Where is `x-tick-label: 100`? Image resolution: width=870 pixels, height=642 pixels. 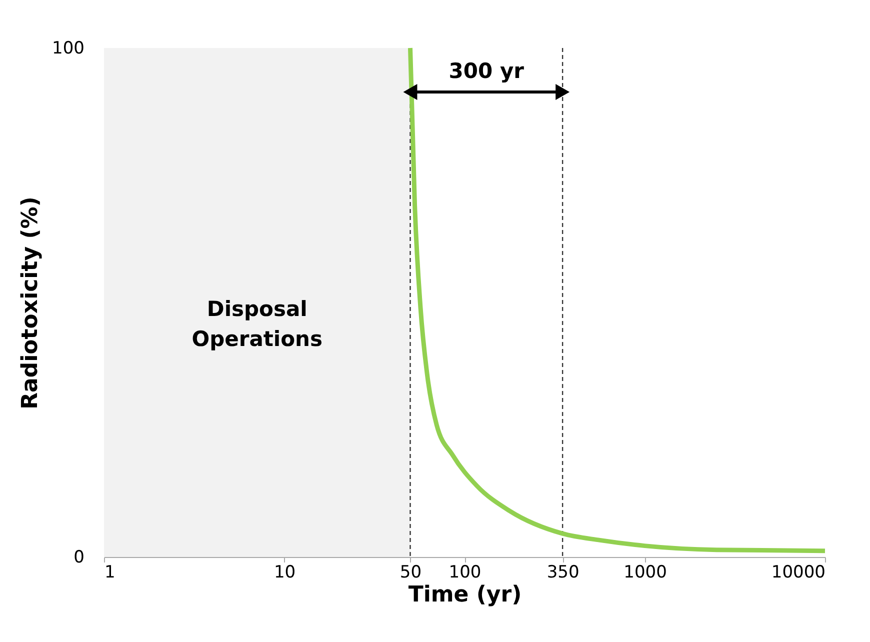
x-tick-label: 100 is located at coordinates (465, 572).